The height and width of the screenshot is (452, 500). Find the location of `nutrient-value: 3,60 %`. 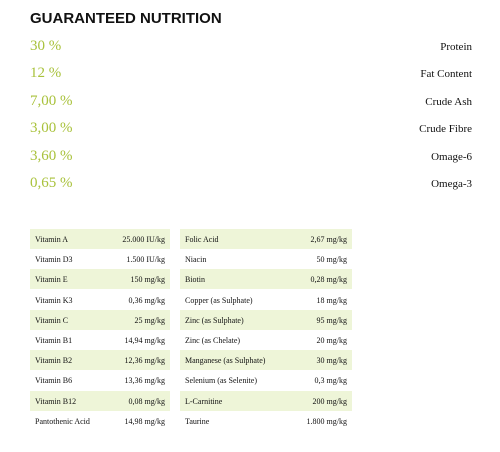

nutrient-value: 3,60 % is located at coordinates (51, 155).